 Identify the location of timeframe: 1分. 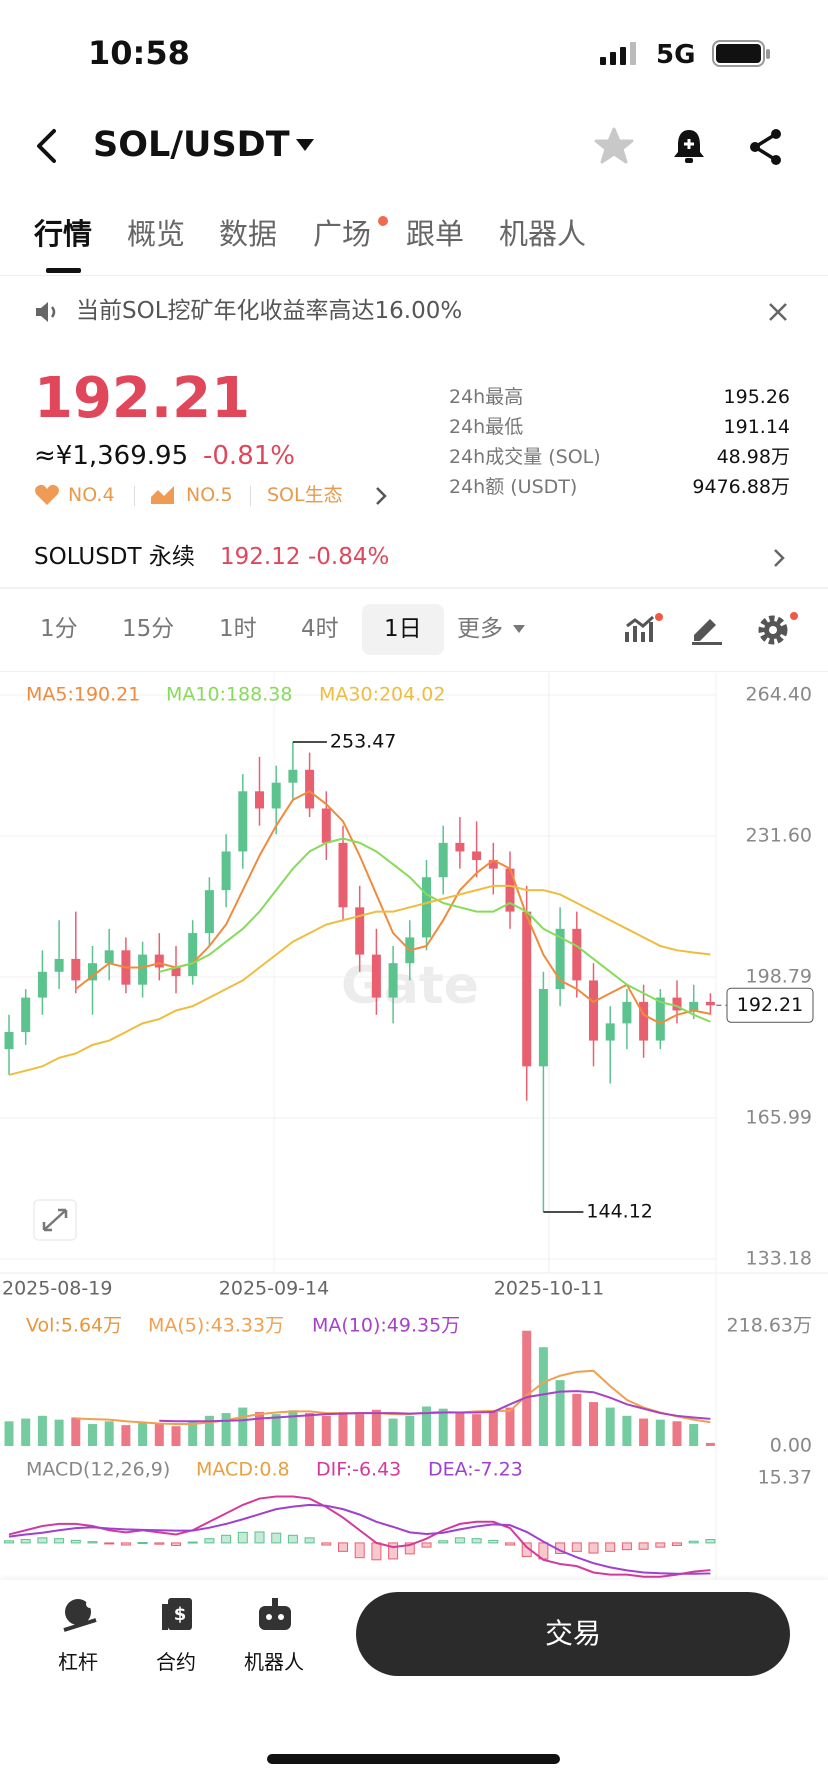
(59, 629).